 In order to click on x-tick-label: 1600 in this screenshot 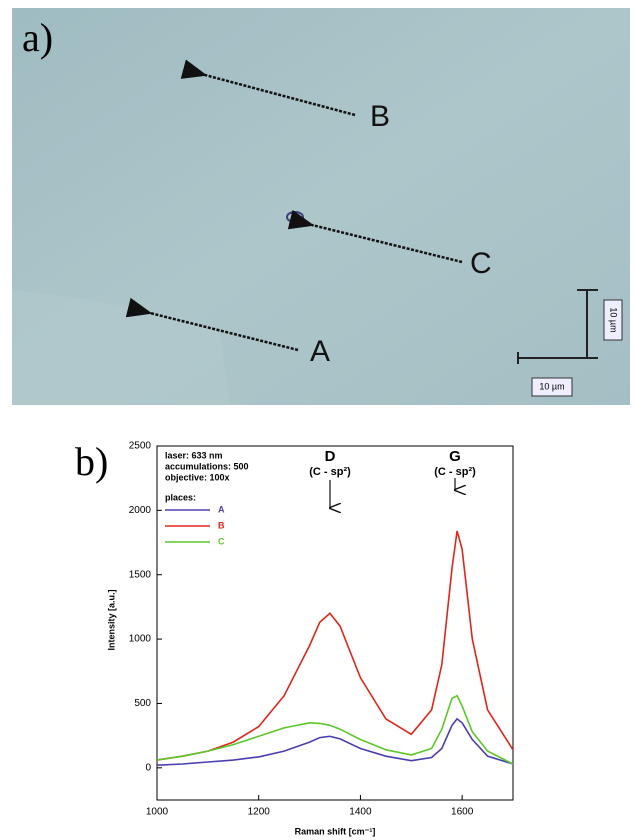, I will do `click(462, 812)`.